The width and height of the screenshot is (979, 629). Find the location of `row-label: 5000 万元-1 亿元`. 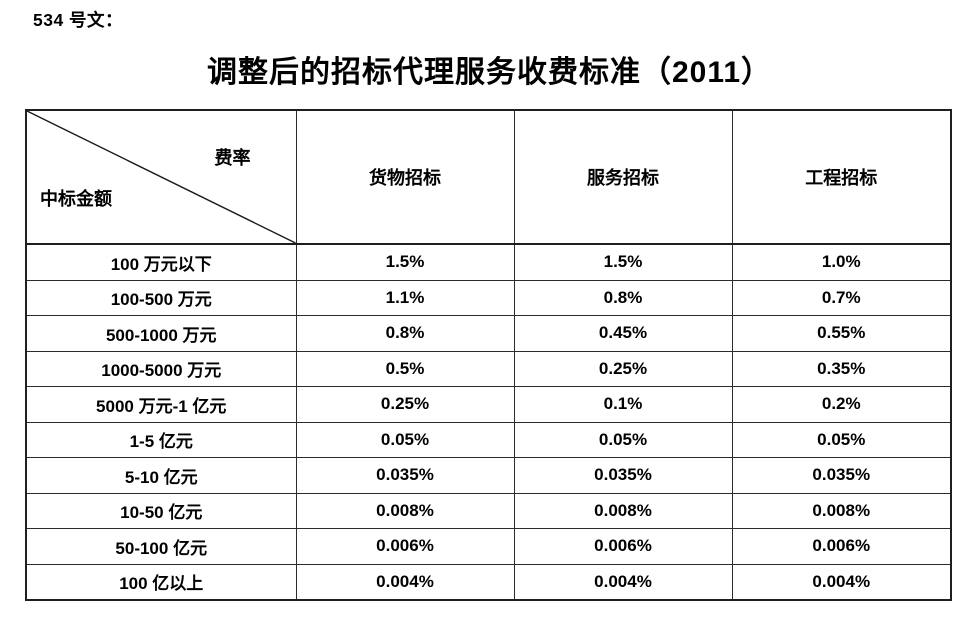

row-label: 5000 万元-1 亿元 is located at coordinates (161, 404).